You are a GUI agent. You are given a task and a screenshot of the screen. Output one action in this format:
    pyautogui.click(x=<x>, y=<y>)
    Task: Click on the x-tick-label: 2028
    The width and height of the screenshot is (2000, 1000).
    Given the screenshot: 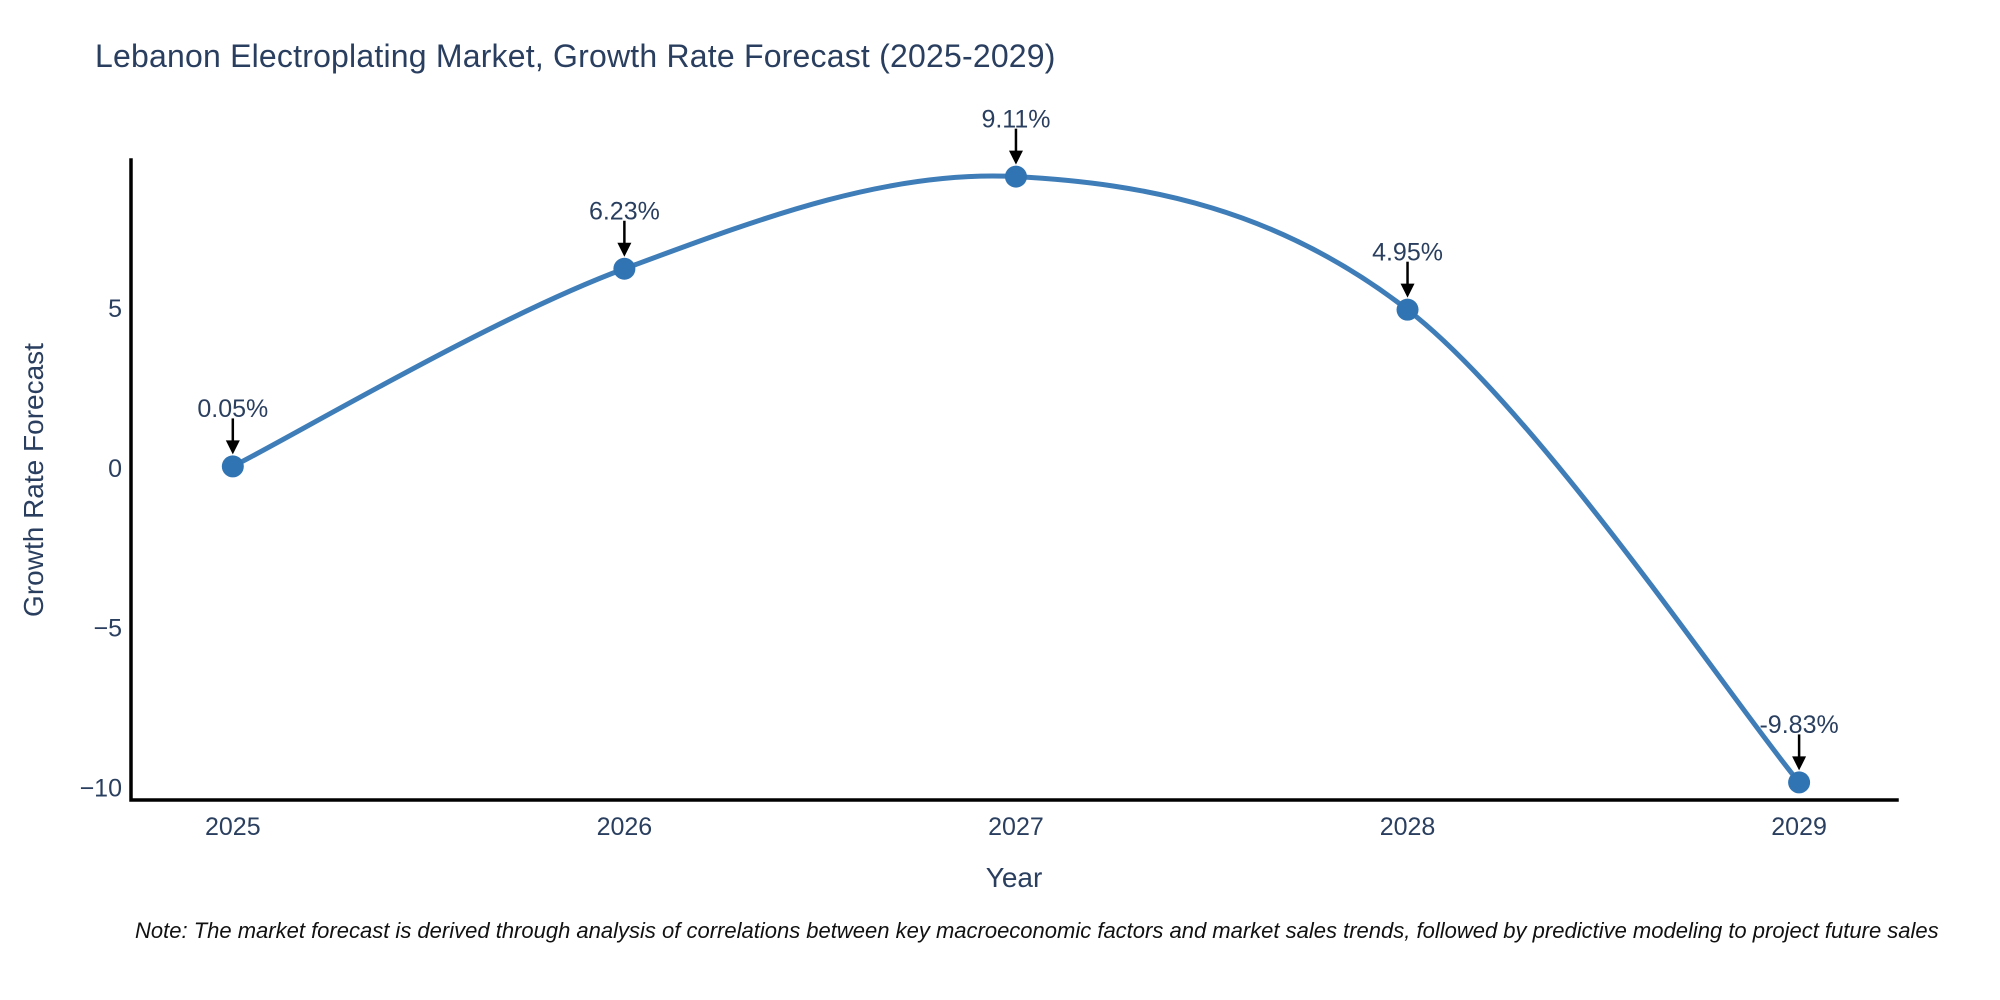 What is the action you would take?
    pyautogui.click(x=1408, y=827)
    